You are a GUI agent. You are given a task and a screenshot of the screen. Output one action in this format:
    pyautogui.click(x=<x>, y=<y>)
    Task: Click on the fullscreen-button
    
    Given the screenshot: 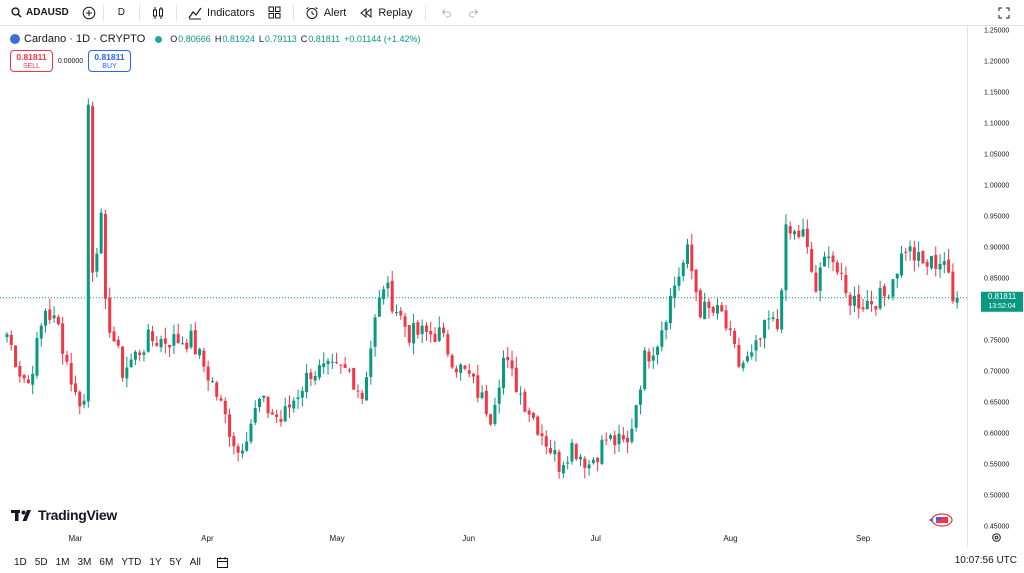 What is the action you would take?
    pyautogui.click(x=1004, y=13)
    